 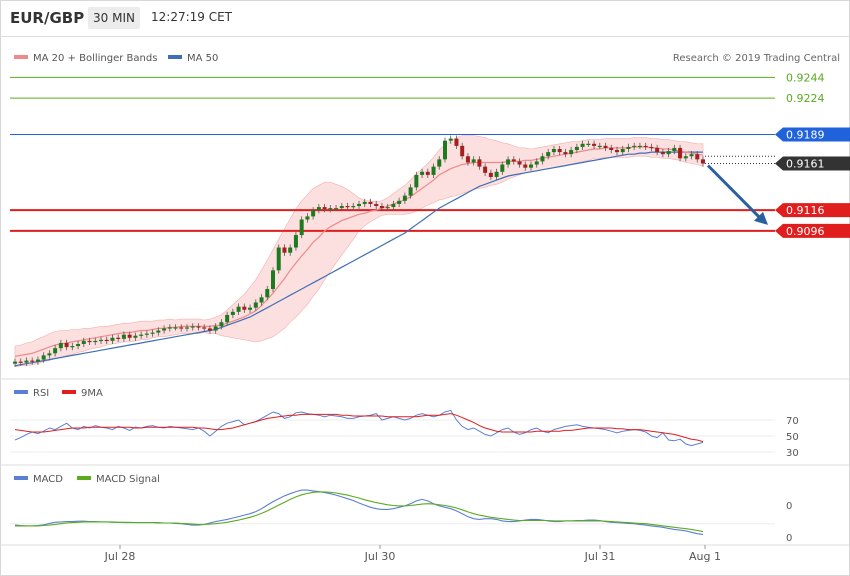 What do you see at coordinates (425, 18) in the screenshot?
I see `chart-header: EUR/GBP 30 MIN 12:27:19 CET` at bounding box center [425, 18].